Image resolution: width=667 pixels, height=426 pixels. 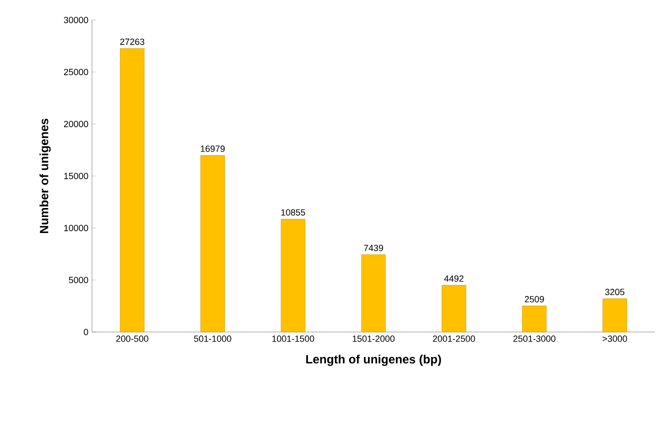 What do you see at coordinates (454, 278) in the screenshot?
I see `data-label: 4492` at bounding box center [454, 278].